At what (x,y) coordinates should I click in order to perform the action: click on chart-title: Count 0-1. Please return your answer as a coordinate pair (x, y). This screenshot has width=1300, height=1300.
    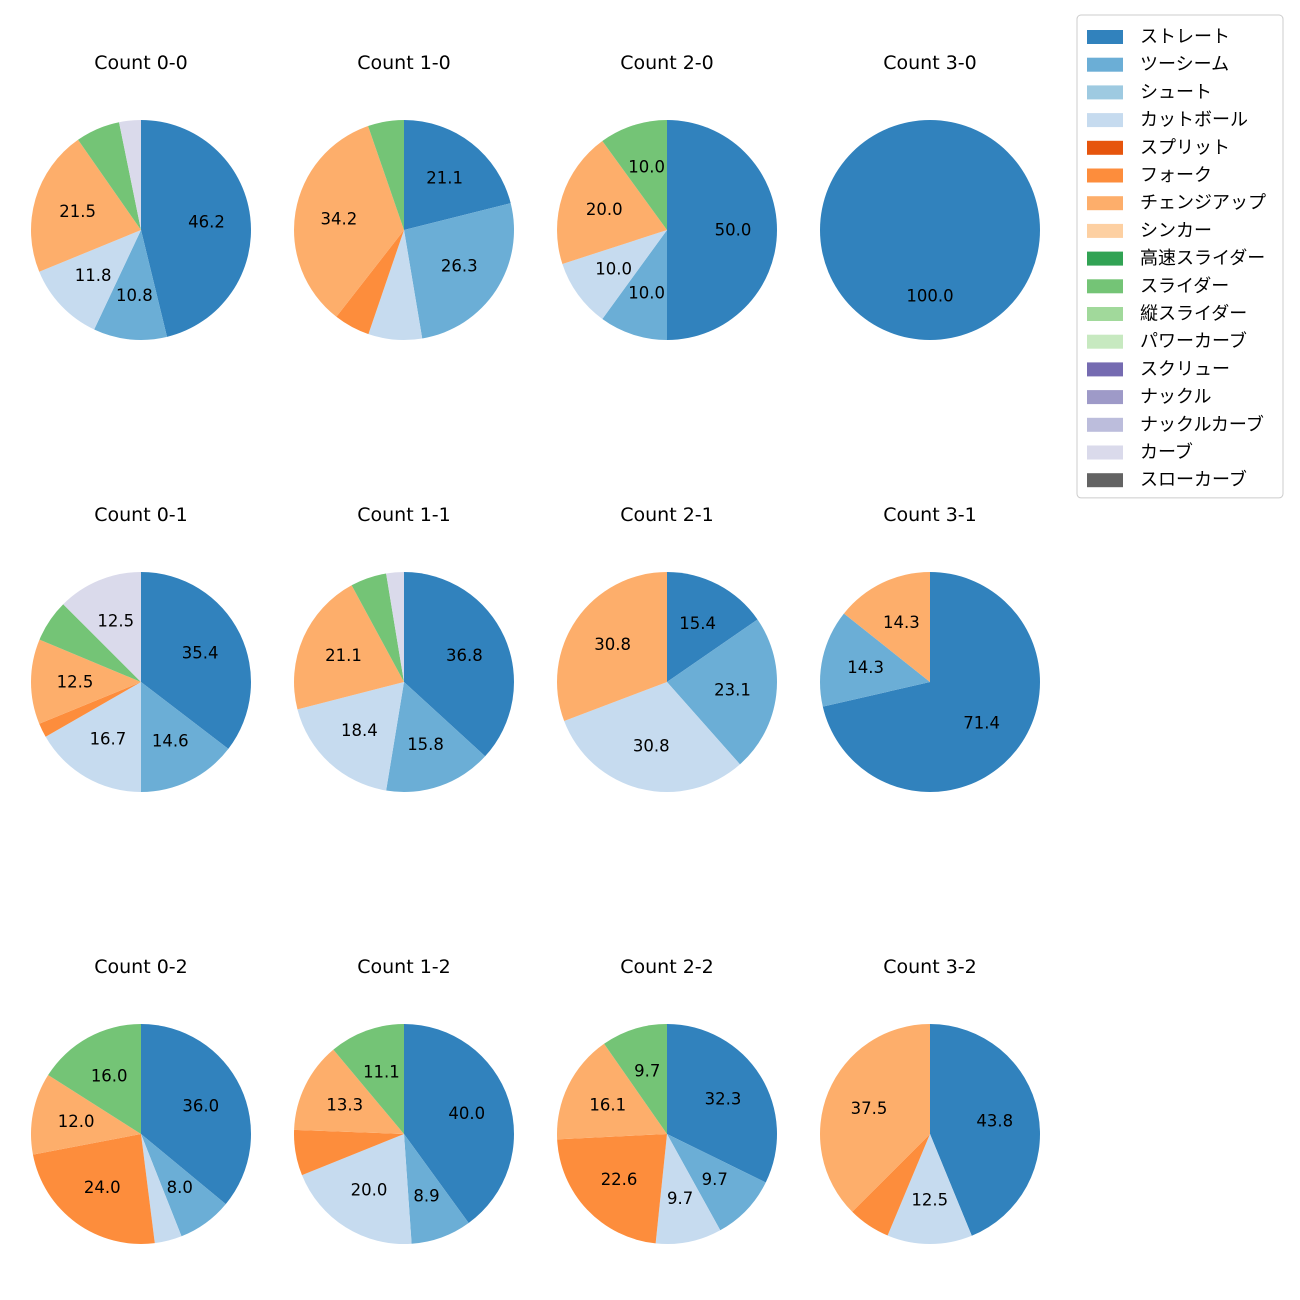
    Looking at the image, I should click on (141, 515).